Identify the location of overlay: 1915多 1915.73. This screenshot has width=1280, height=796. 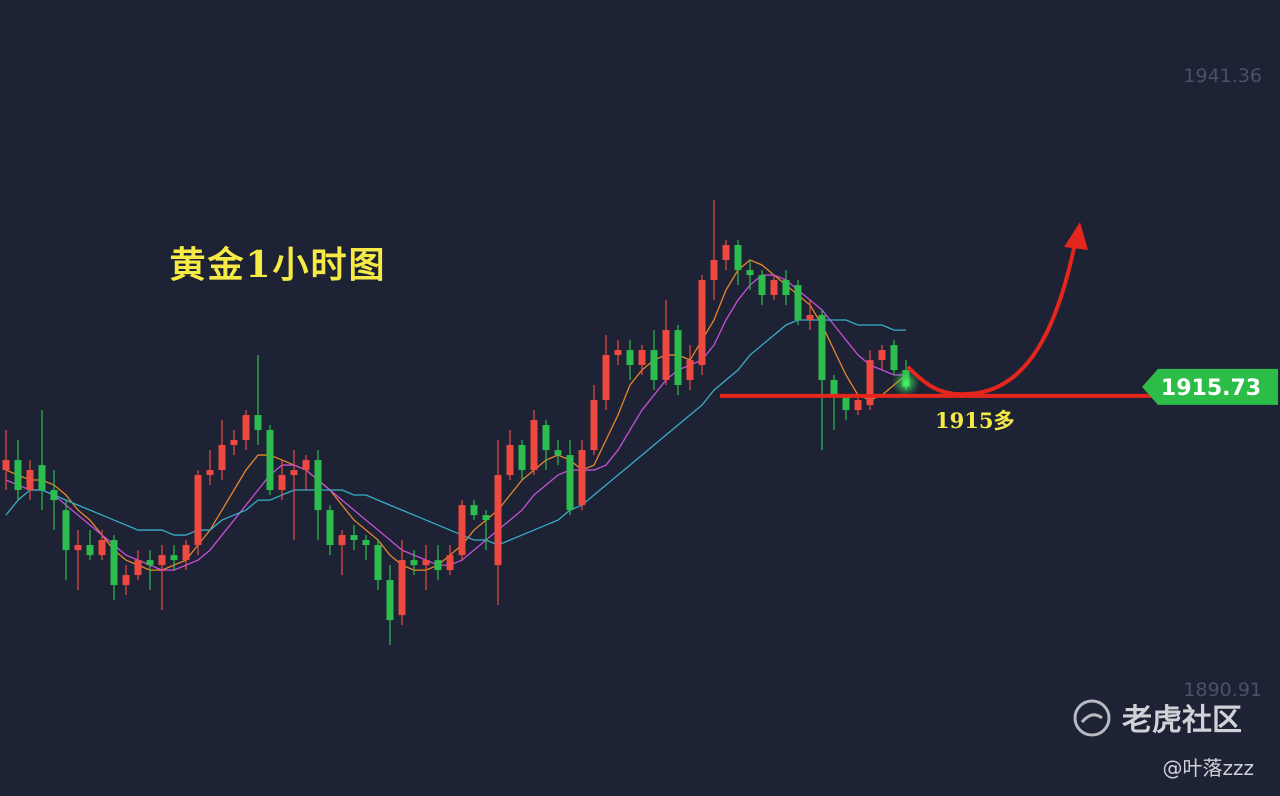
(999, 400).